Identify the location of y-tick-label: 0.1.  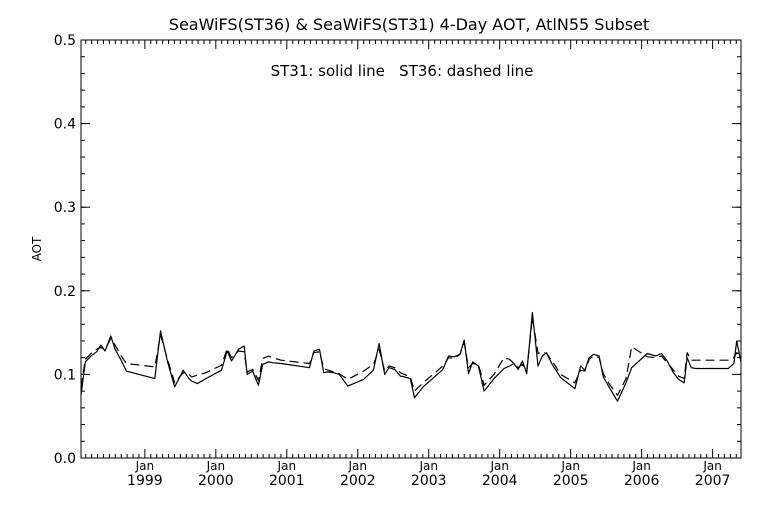
(65, 375).